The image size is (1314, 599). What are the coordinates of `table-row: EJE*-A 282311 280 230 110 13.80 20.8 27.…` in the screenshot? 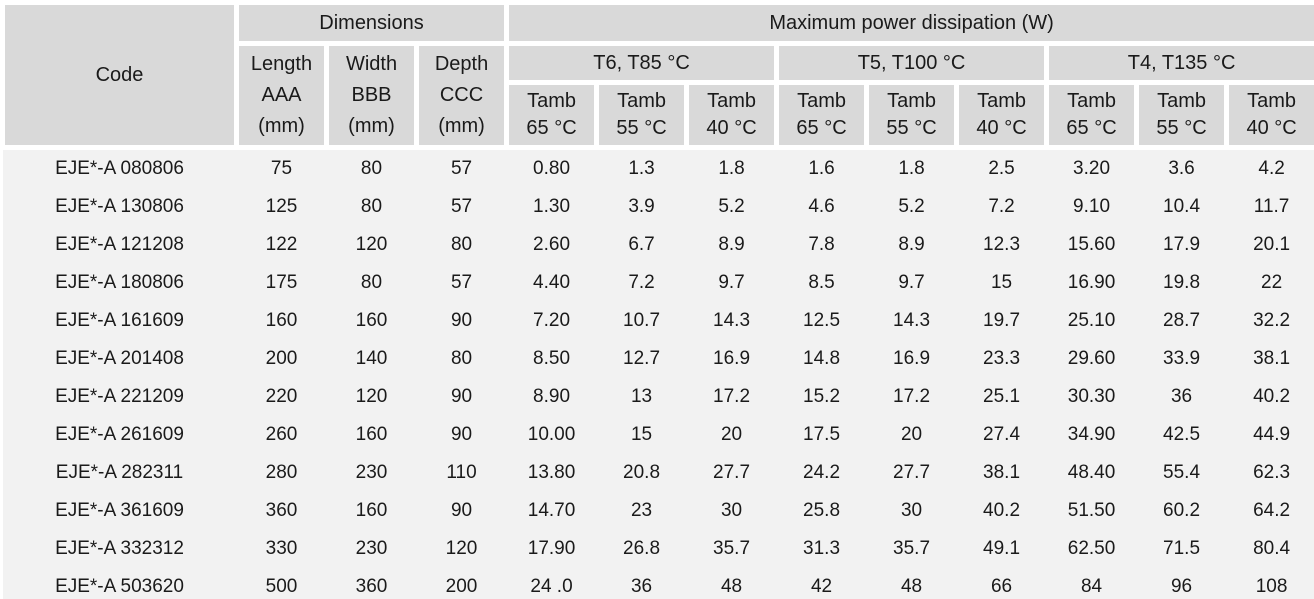 It's located at (658, 473).